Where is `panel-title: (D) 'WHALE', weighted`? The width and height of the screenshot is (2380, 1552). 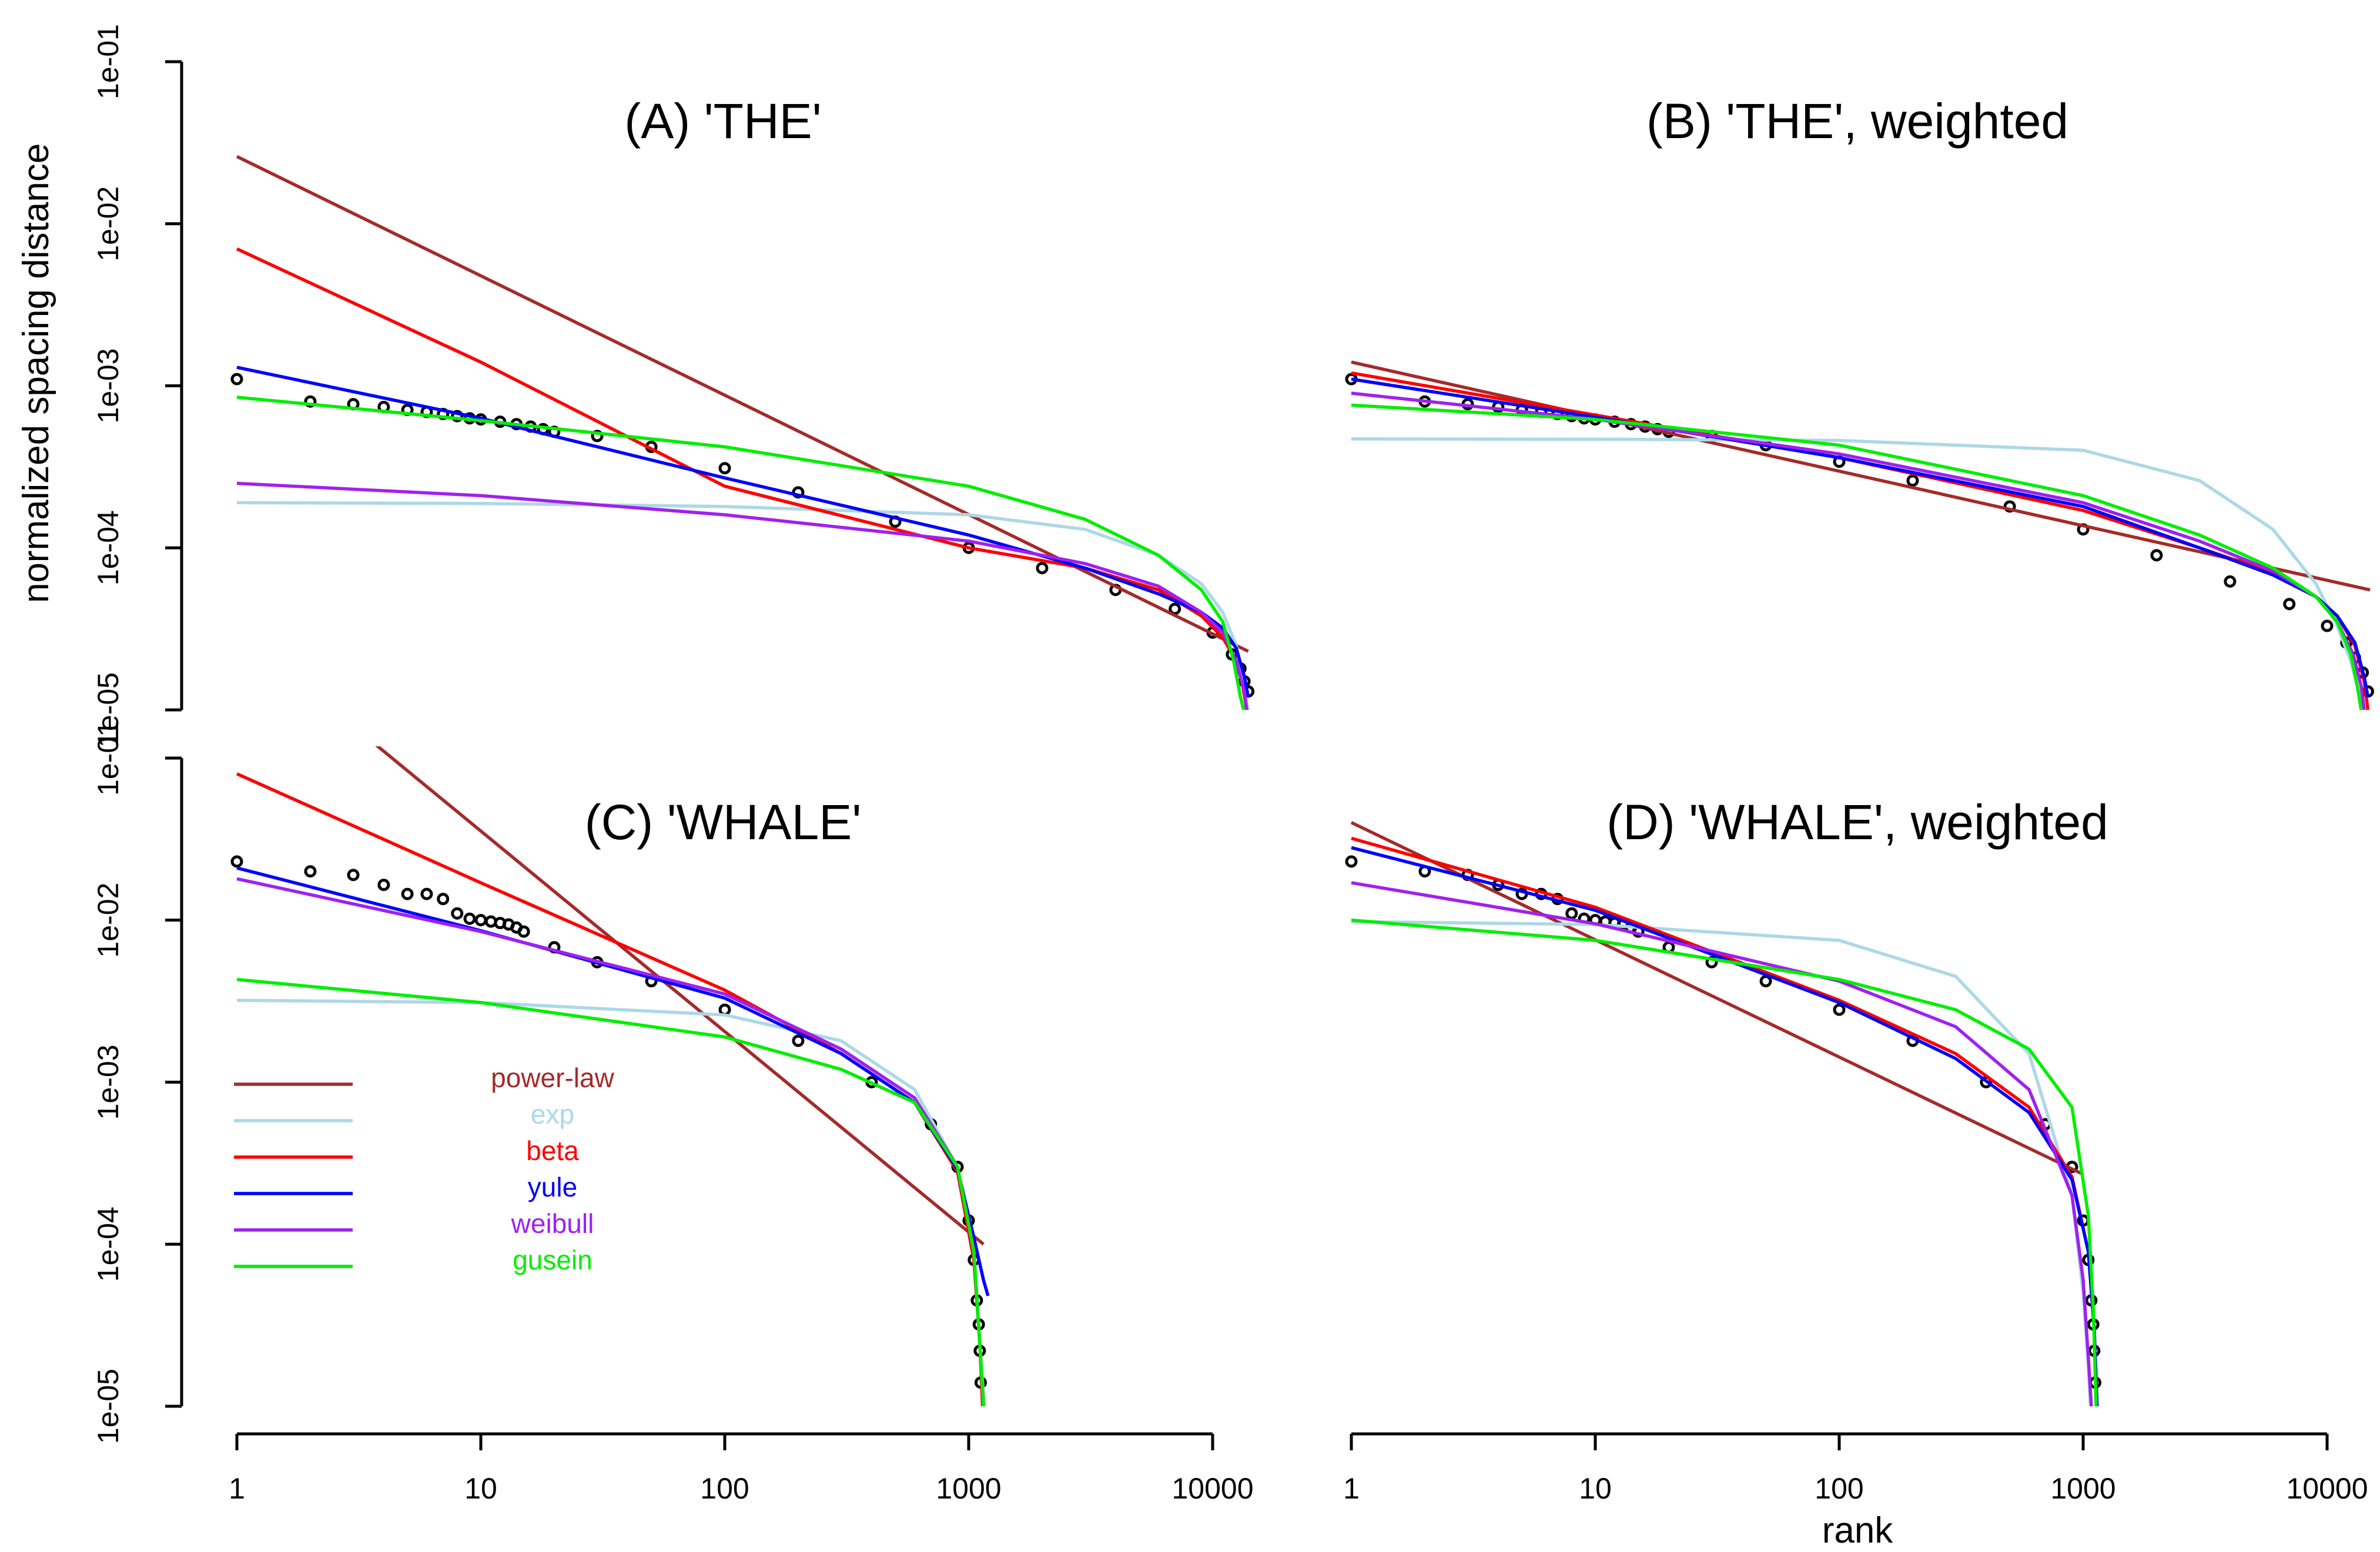
panel-title: (D) 'WHALE', weighted is located at coordinates (1857, 822).